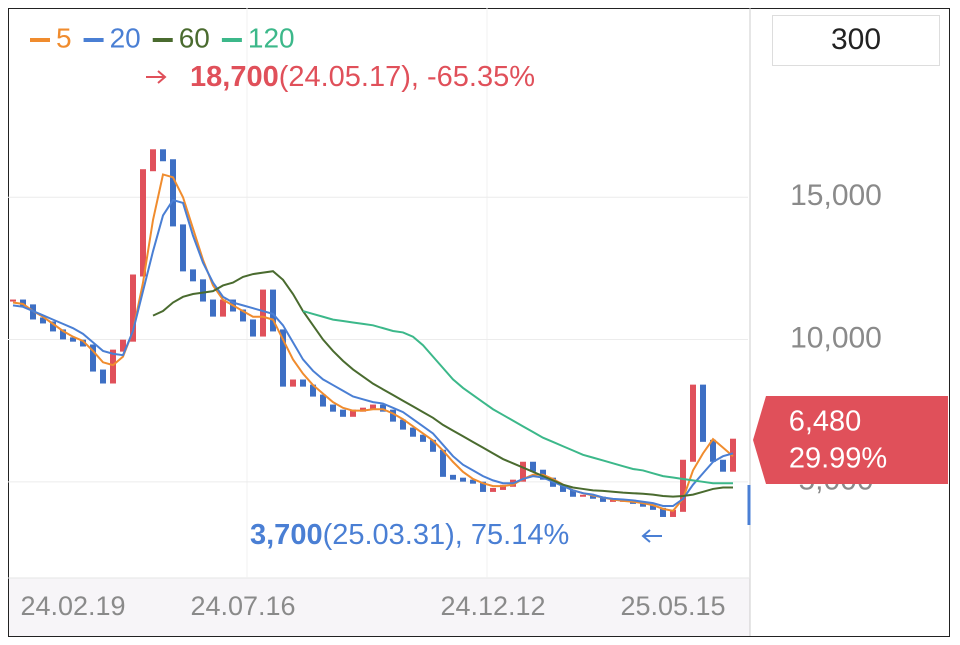 This screenshot has height=645, width=960. Describe the element at coordinates (651, 536) in the screenshot. I see `low-arrow` at that location.